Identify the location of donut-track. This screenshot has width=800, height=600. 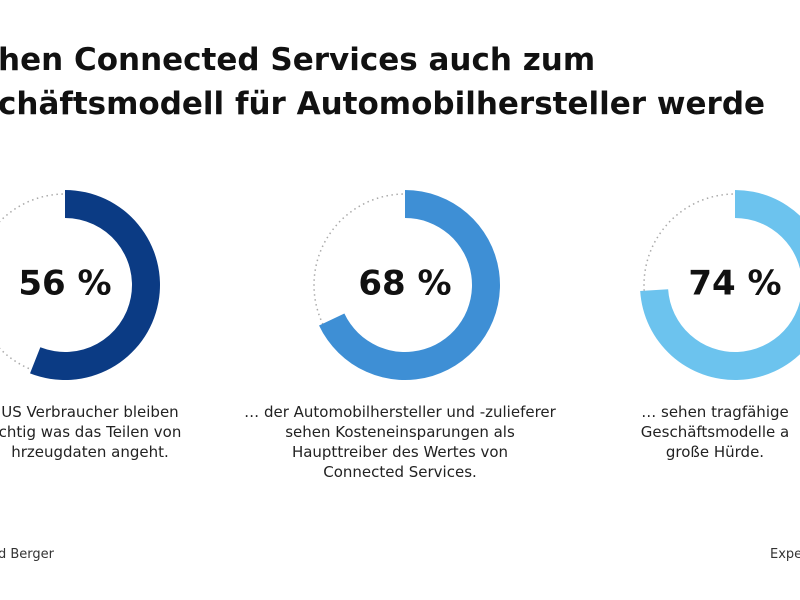
(721, 285).